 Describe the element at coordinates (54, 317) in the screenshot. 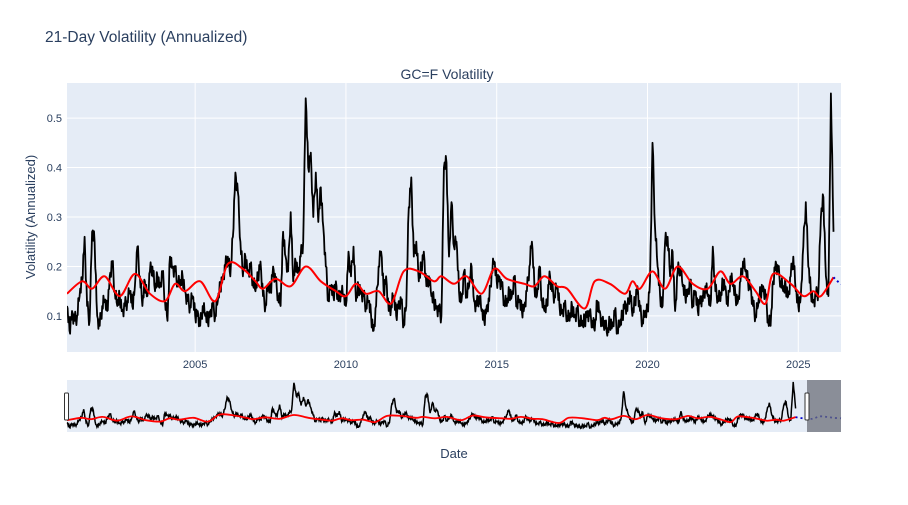

I see `y-tick-label: 0.1` at that location.